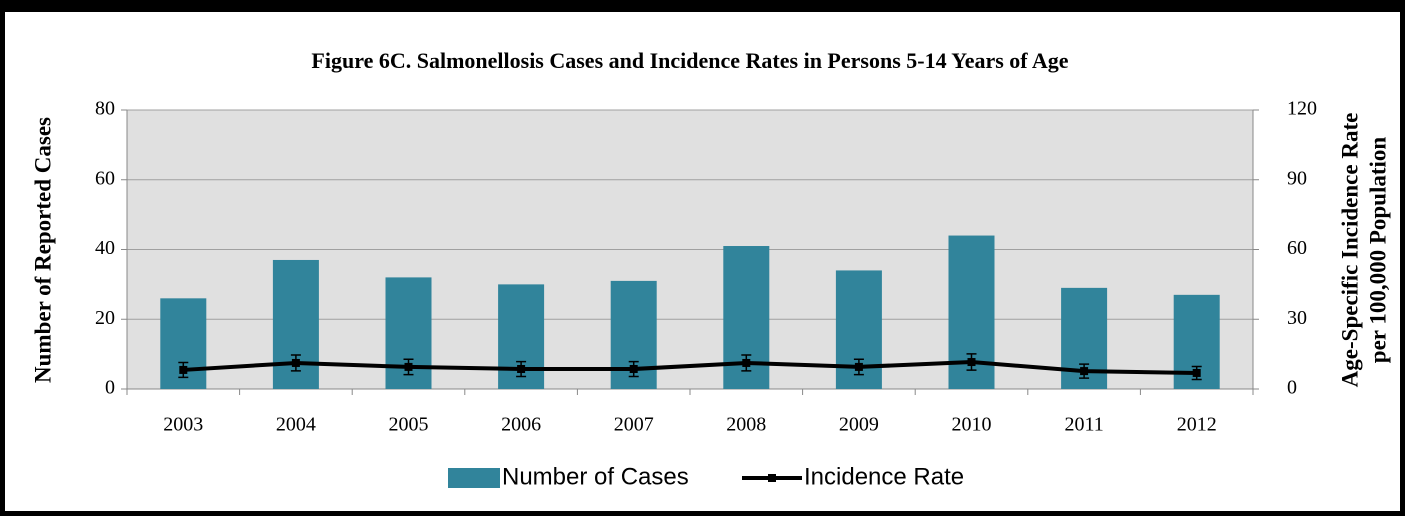  I want to click on y-tick-label: 80, so click(105, 109).